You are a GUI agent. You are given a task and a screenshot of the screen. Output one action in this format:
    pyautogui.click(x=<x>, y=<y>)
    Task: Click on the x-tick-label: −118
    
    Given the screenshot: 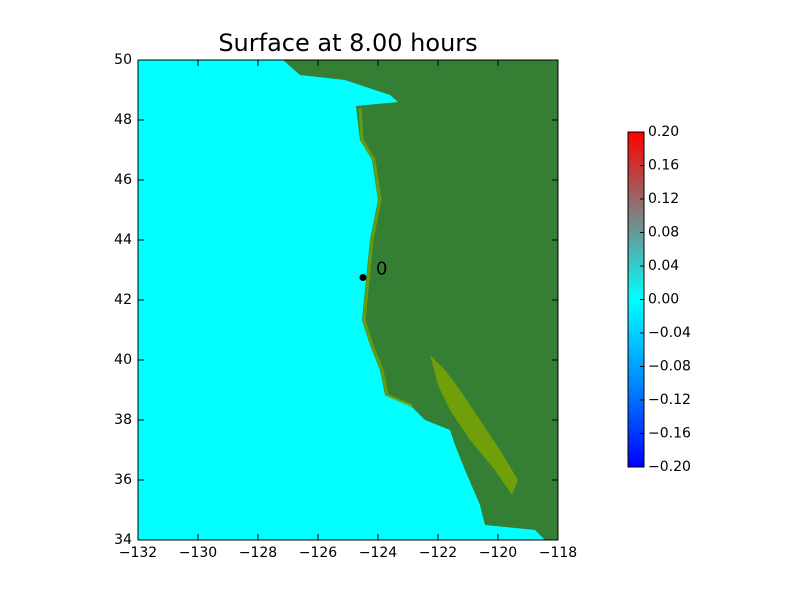 What is the action you would take?
    pyautogui.click(x=558, y=553)
    